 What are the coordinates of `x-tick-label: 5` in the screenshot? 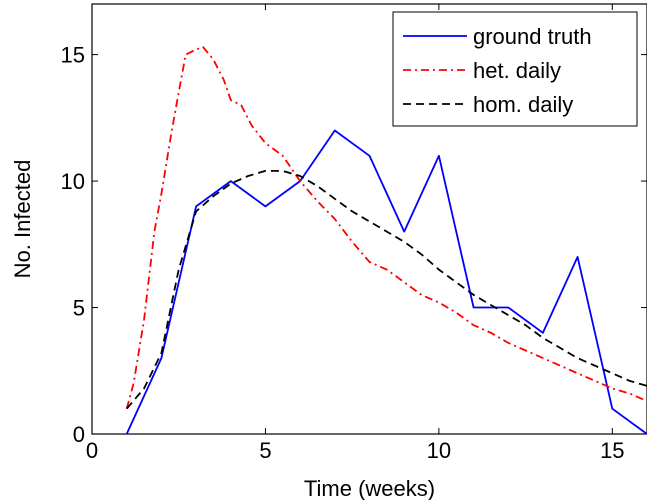 It's located at (265, 450).